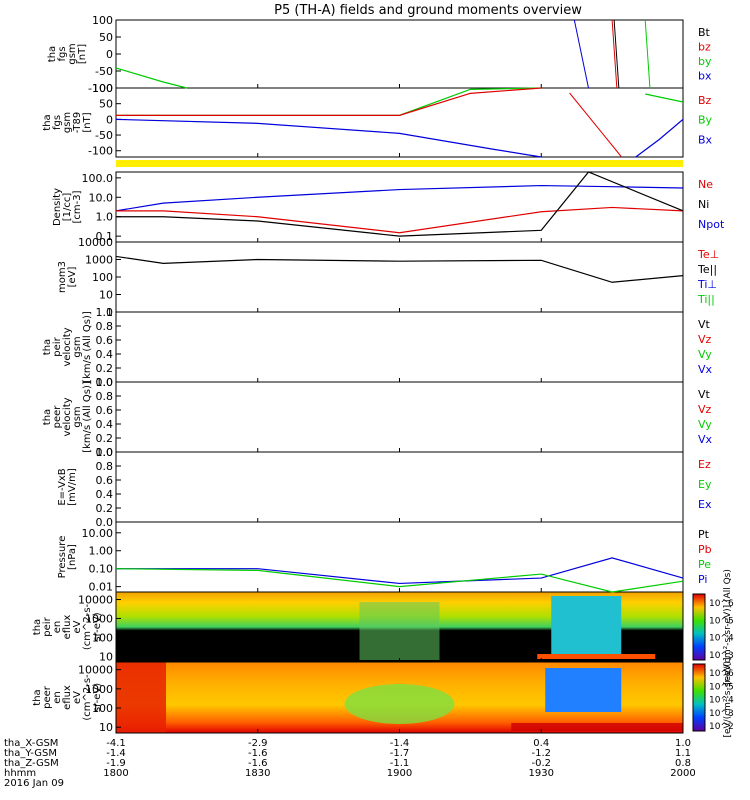 The image size is (750, 800). Describe the element at coordinates (105, 326) in the screenshot. I see `y-tick-label: 0.8` at that location.